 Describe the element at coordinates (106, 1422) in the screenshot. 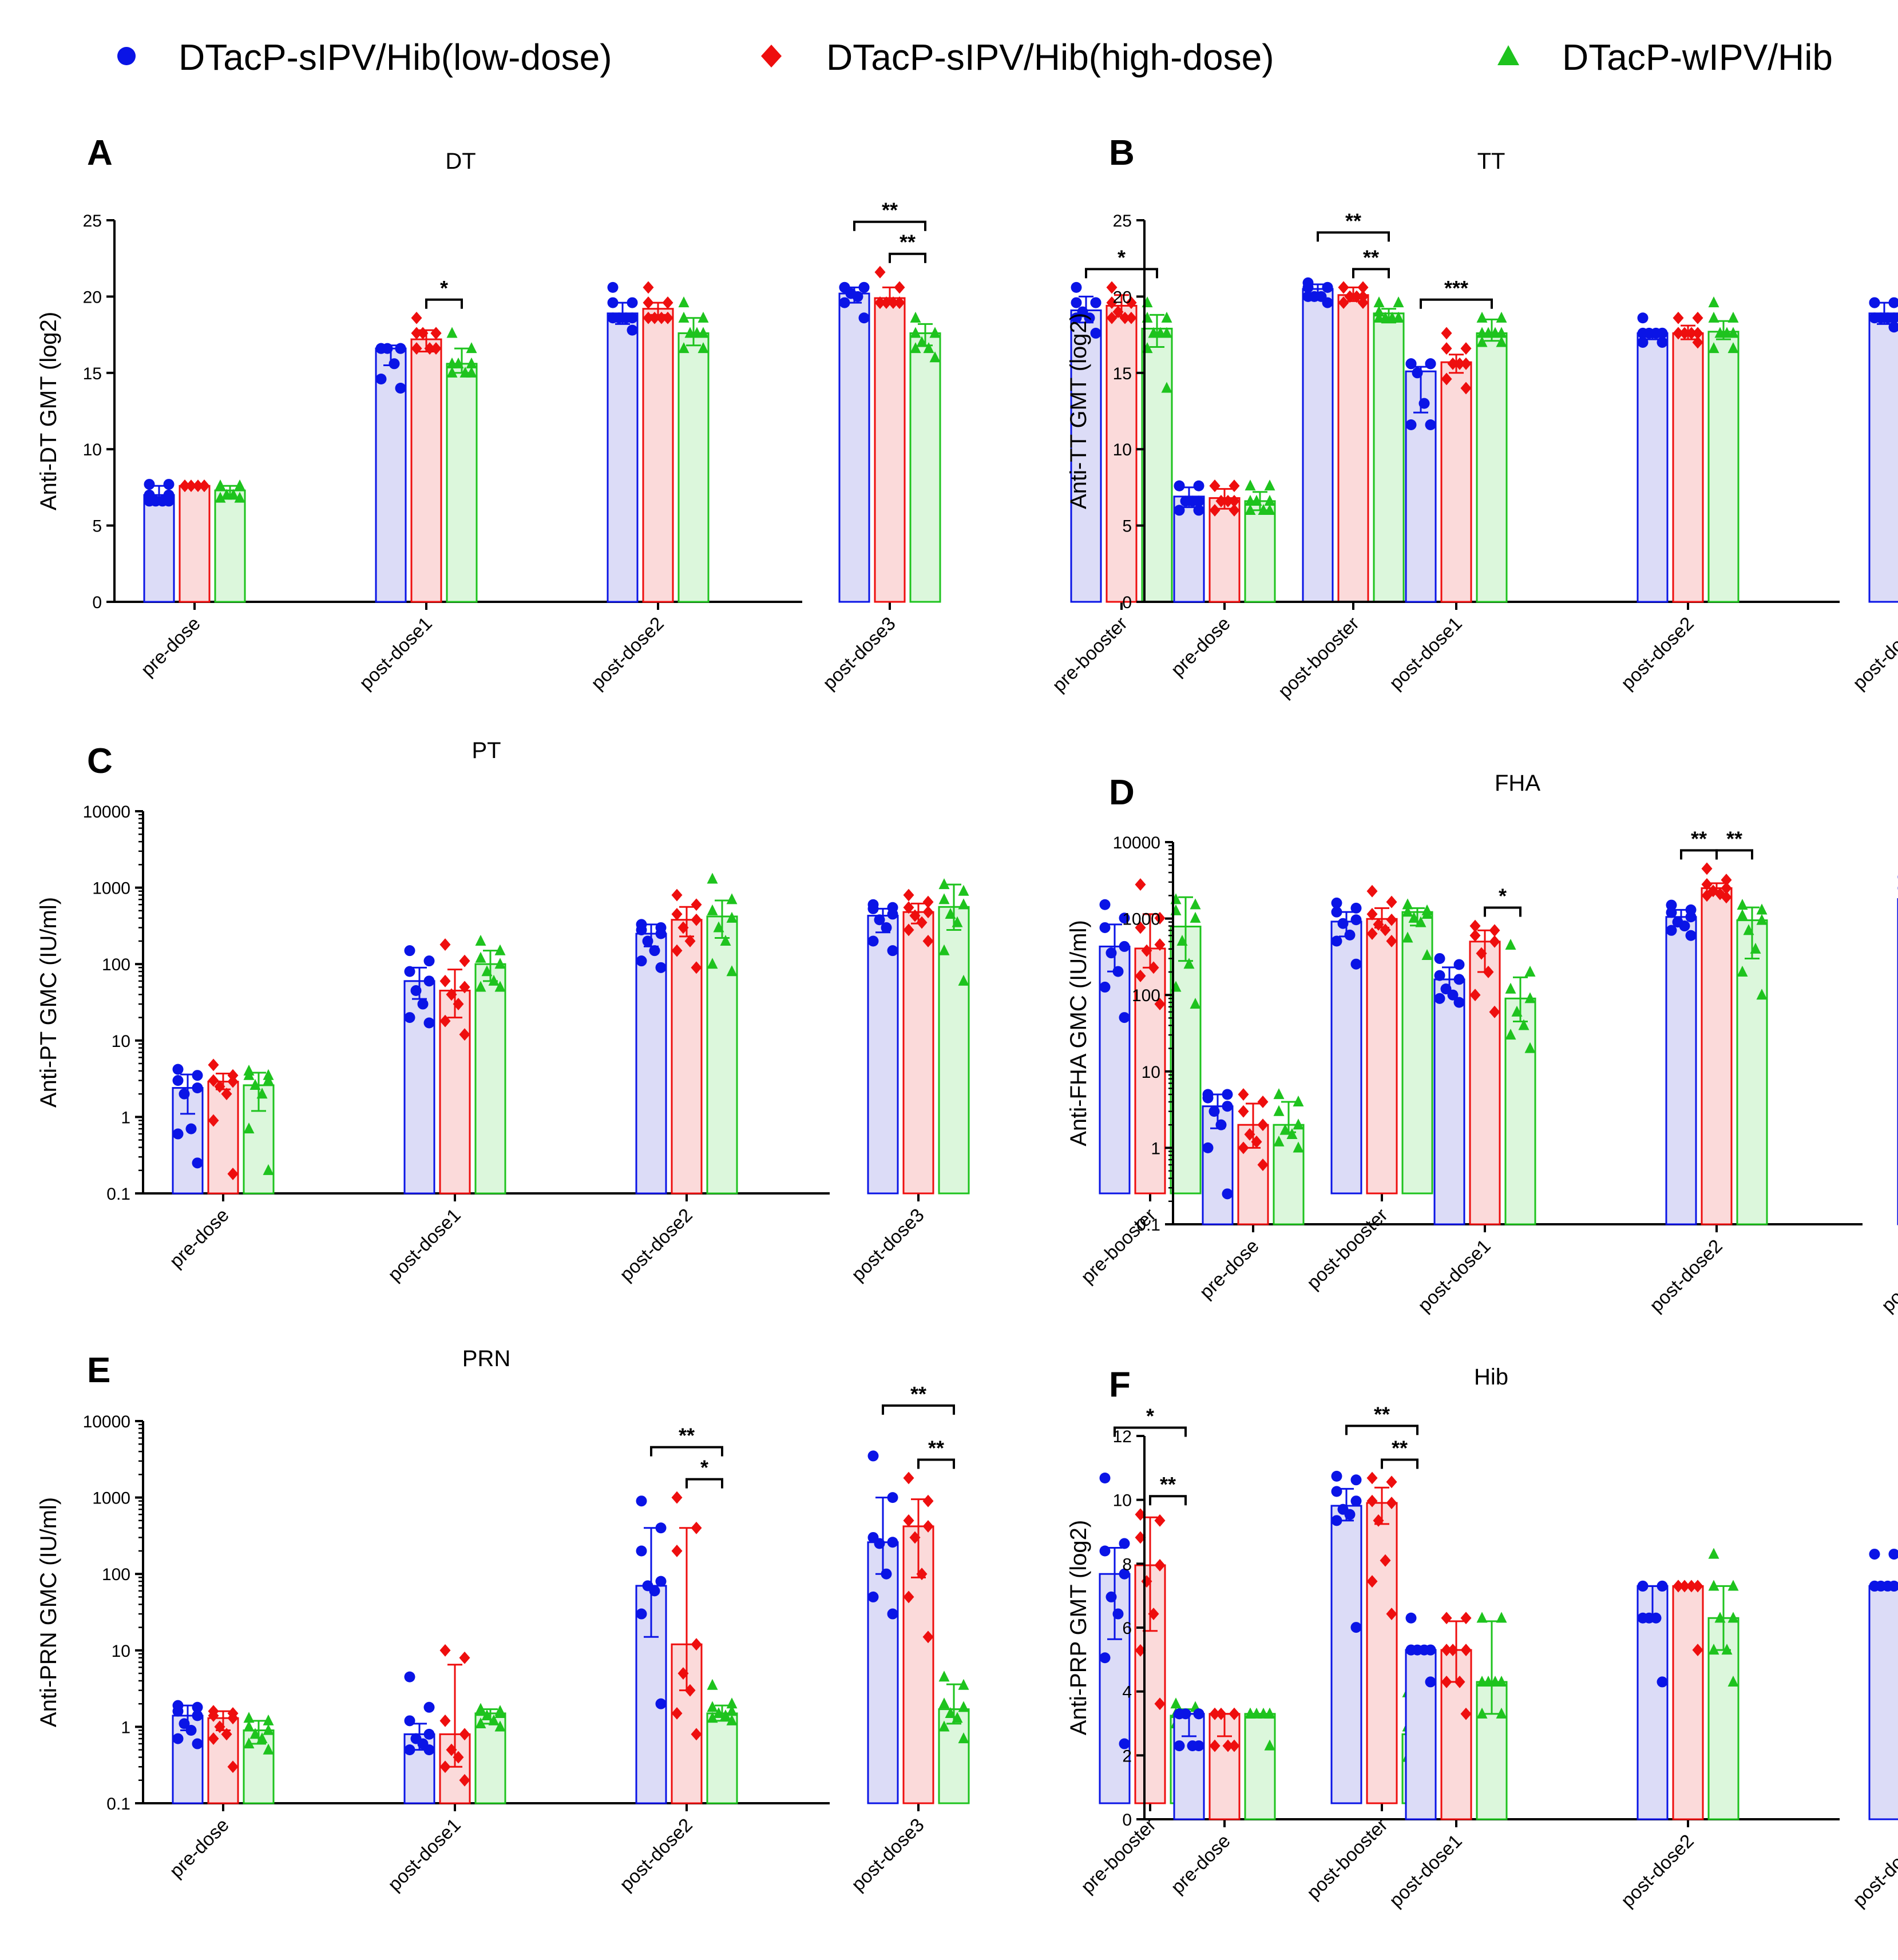

I see `y-tick-label: 10000` at that location.